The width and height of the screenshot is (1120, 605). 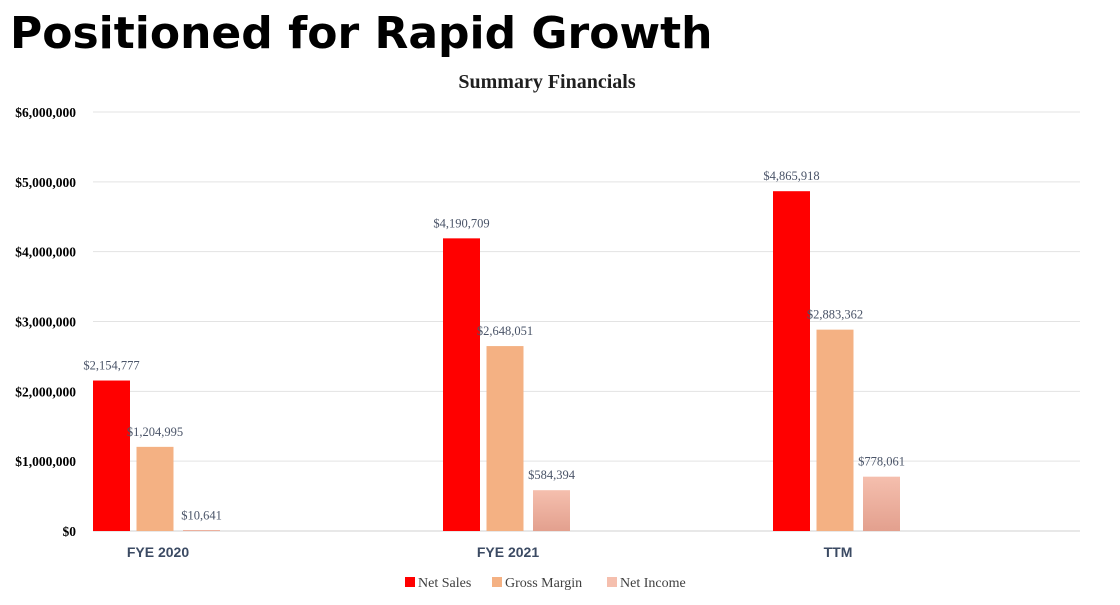 I want to click on data-label: $778,061, so click(x=881, y=462).